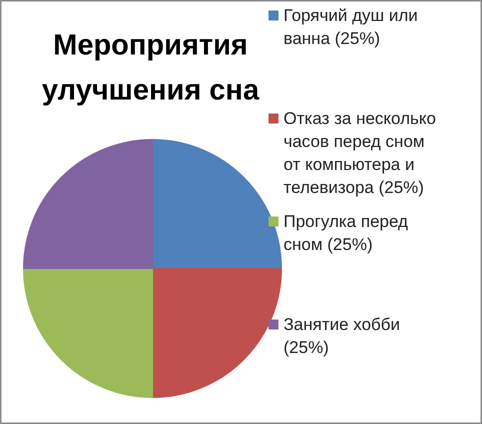  I want to click on legend-label: Прогулка перед сном (25%), so click(346, 233).